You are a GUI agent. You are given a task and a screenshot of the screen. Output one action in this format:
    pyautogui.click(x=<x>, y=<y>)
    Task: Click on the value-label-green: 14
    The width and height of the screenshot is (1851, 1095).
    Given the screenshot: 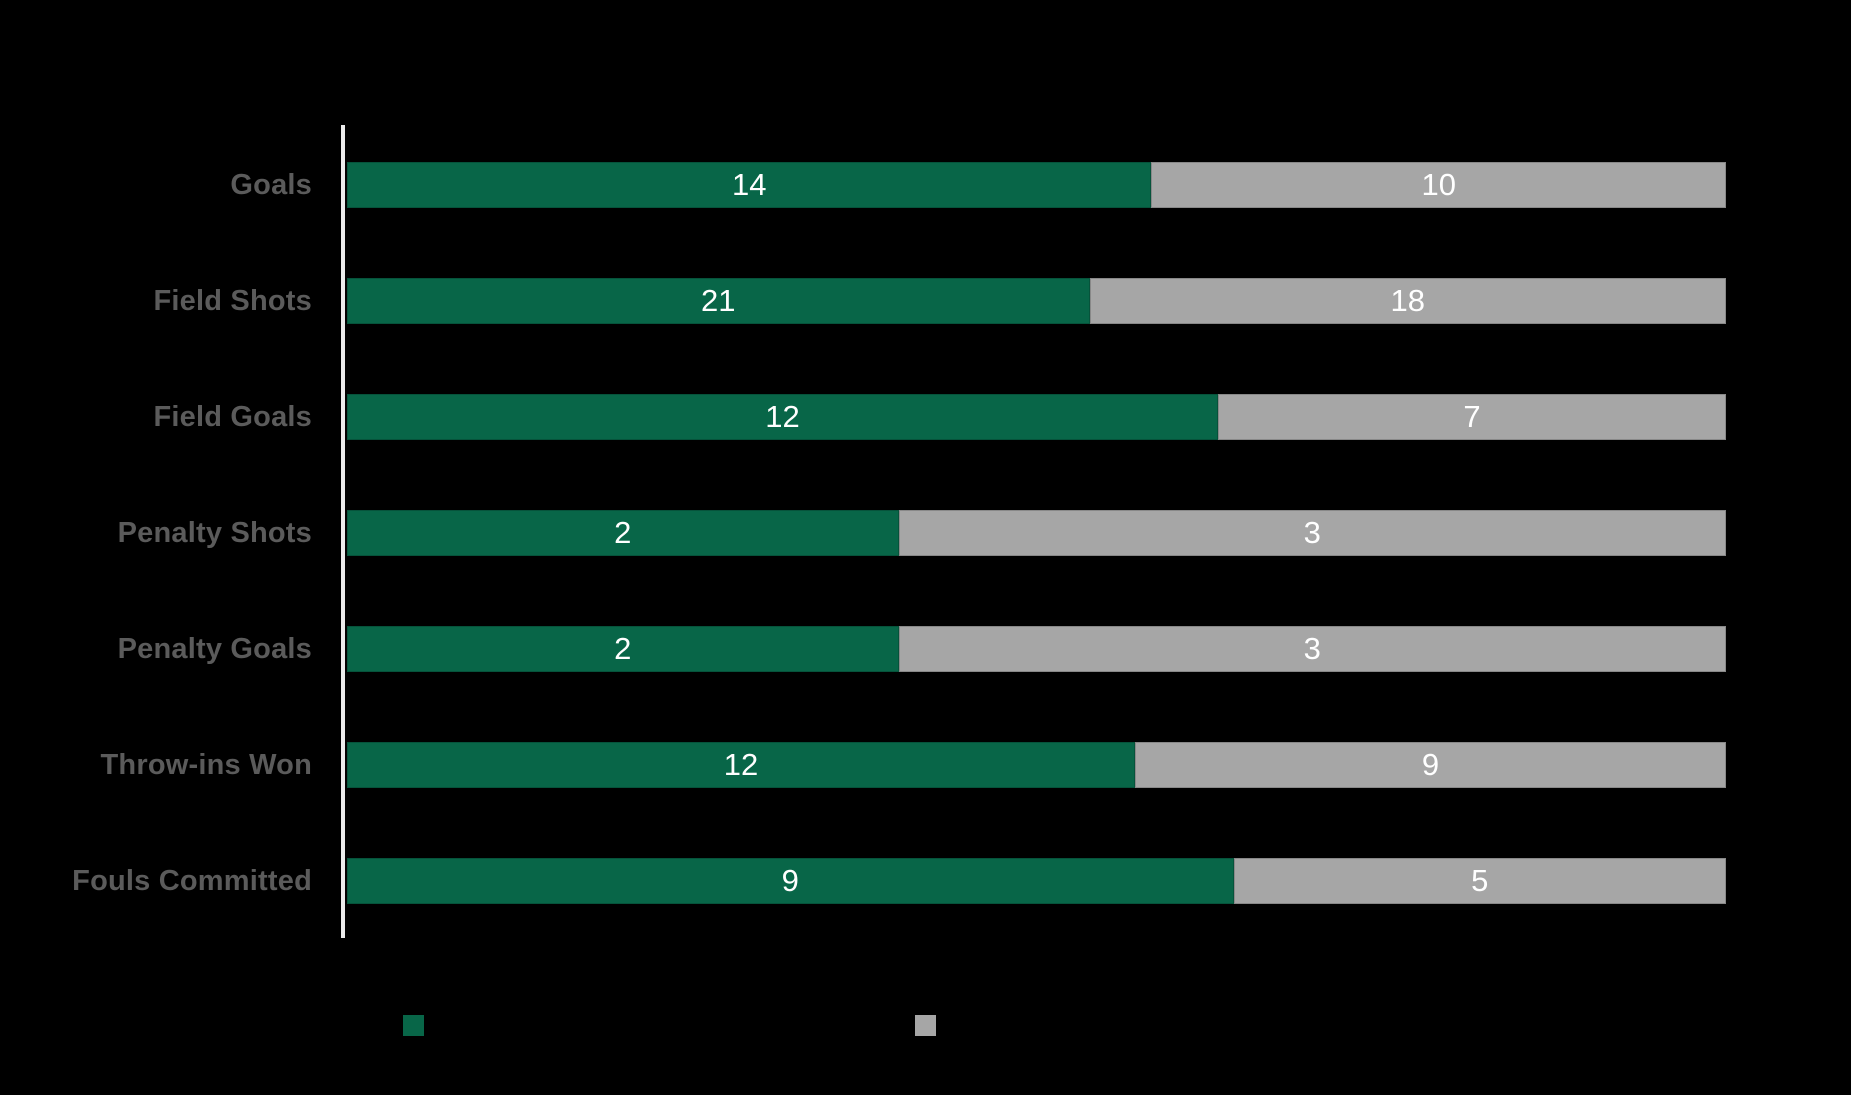 What is the action you would take?
    pyautogui.click(x=749, y=184)
    